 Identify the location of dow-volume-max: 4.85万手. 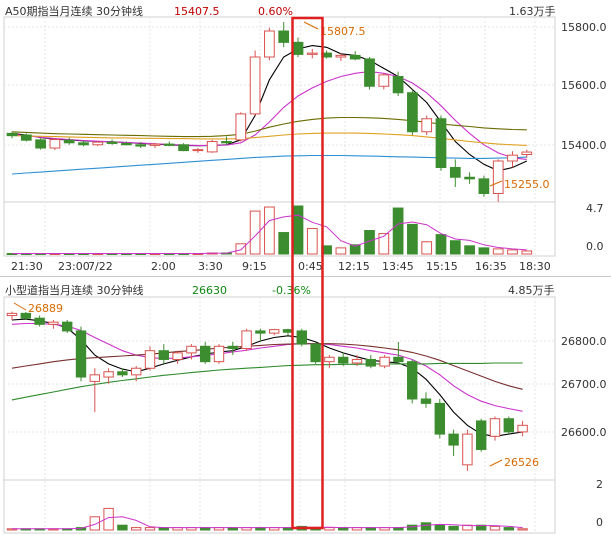
(531, 290).